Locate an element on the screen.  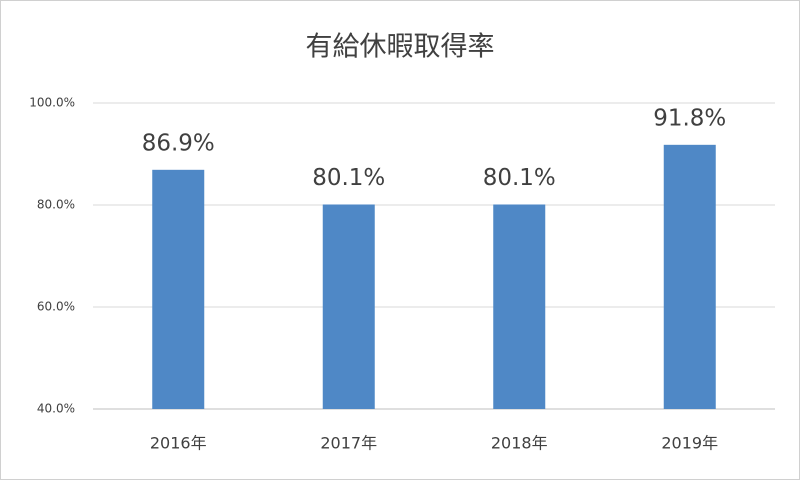
y-tick-label: 100.0% is located at coordinates (52, 103).